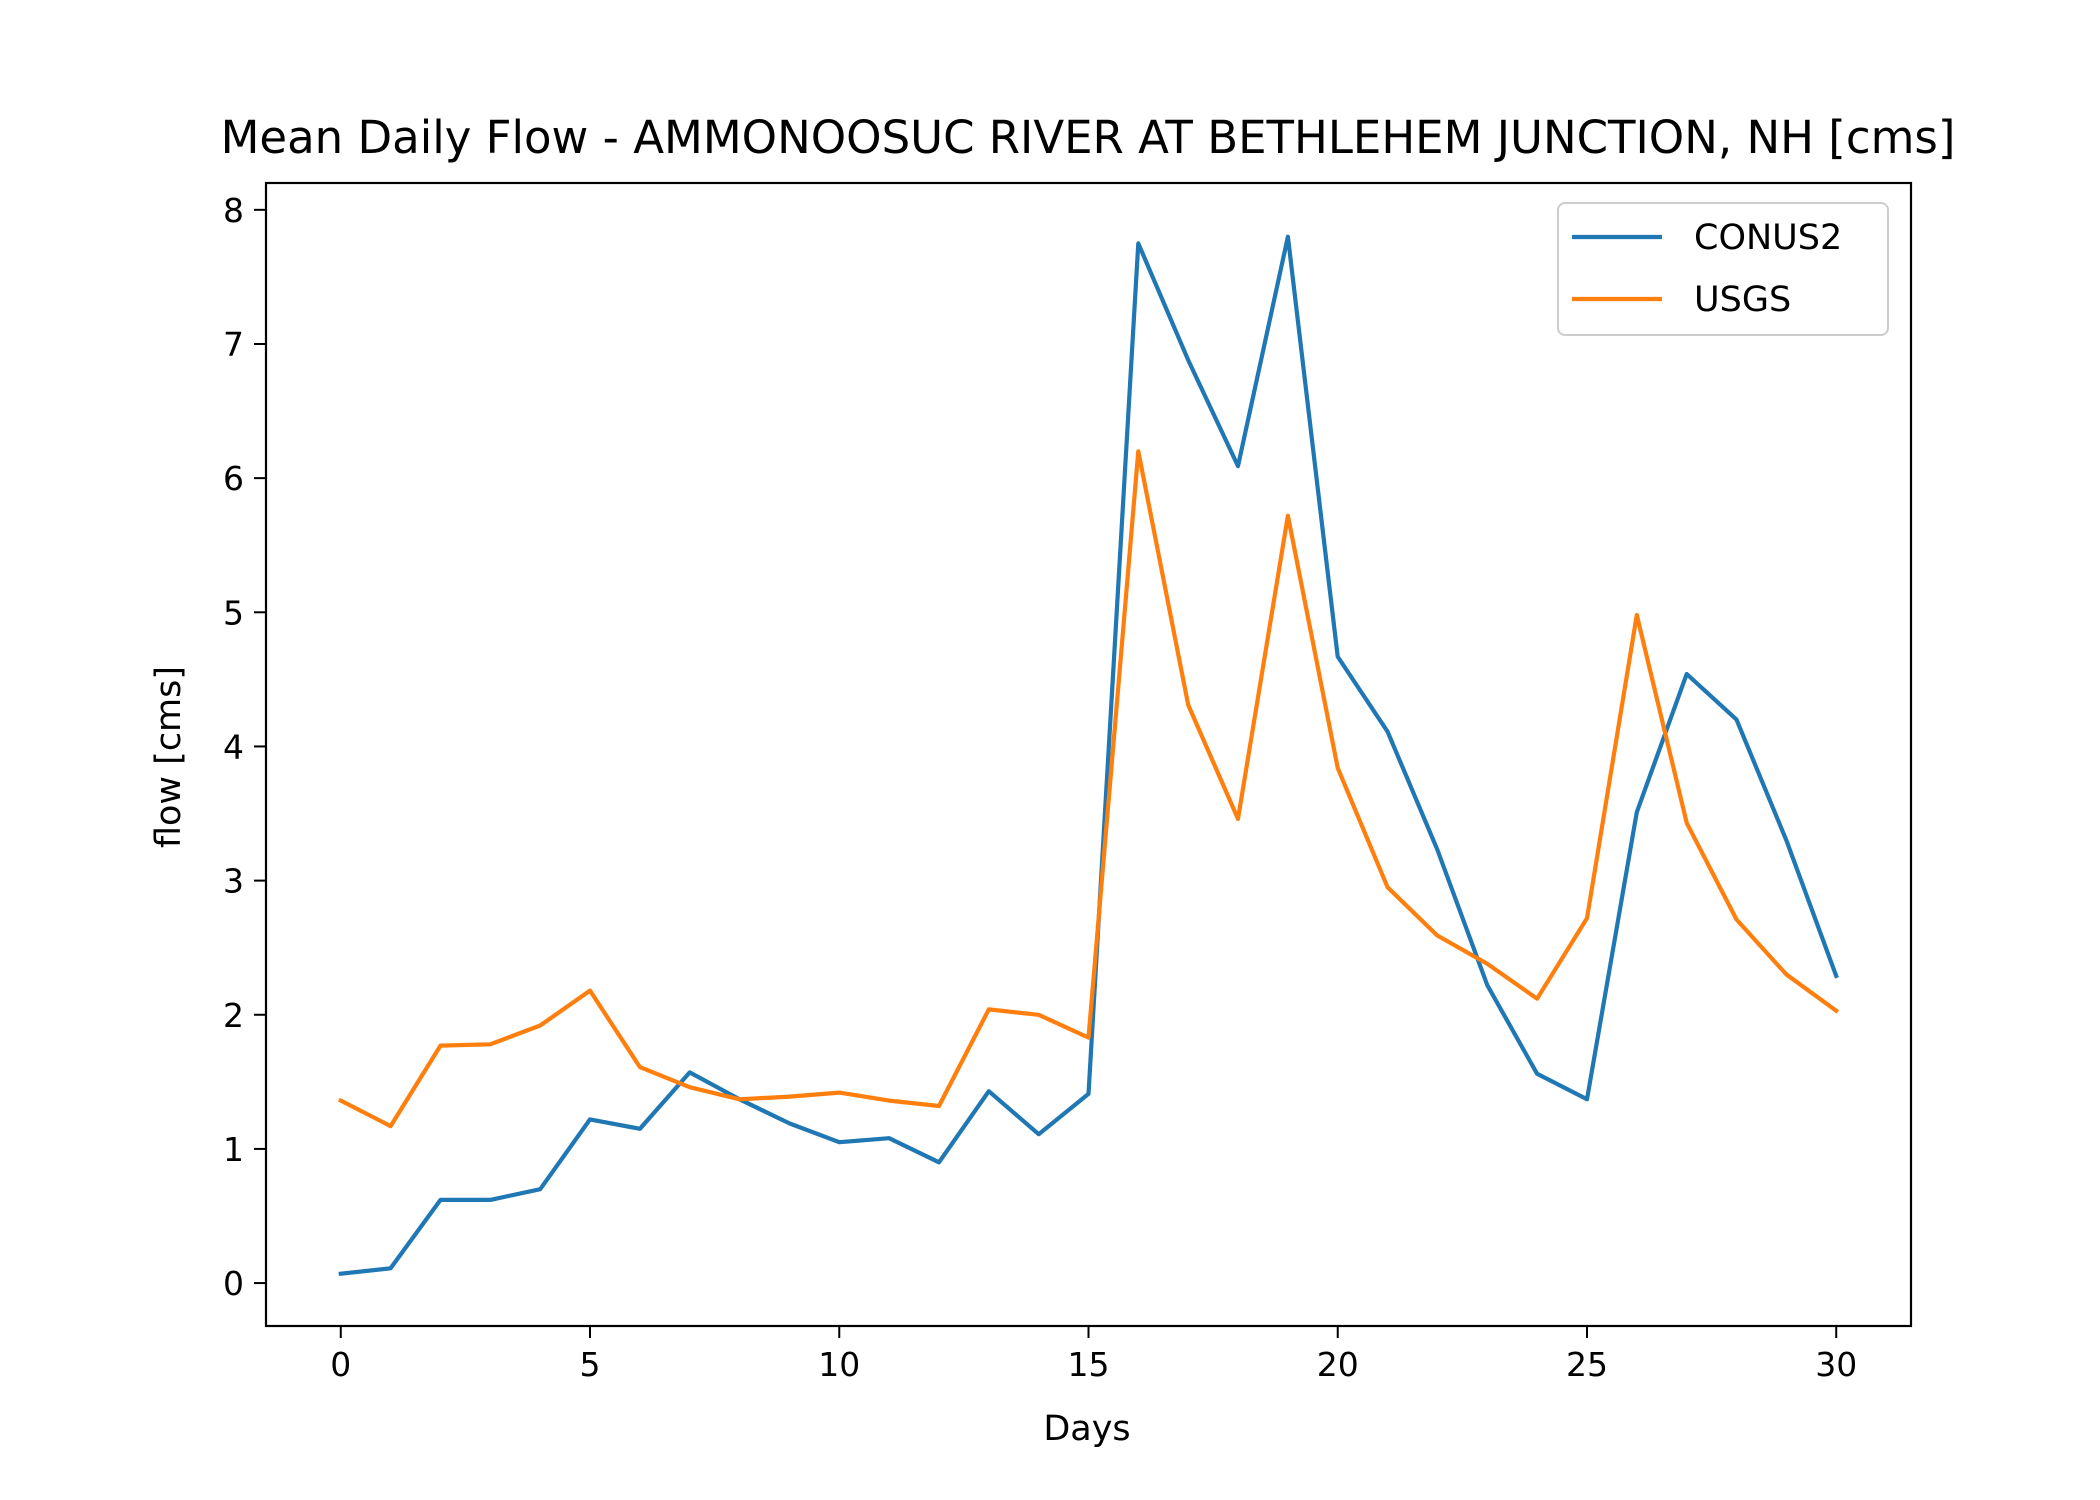 The image size is (2100, 1500). I want to click on x-axis-label: Days, so click(1086, 1429).